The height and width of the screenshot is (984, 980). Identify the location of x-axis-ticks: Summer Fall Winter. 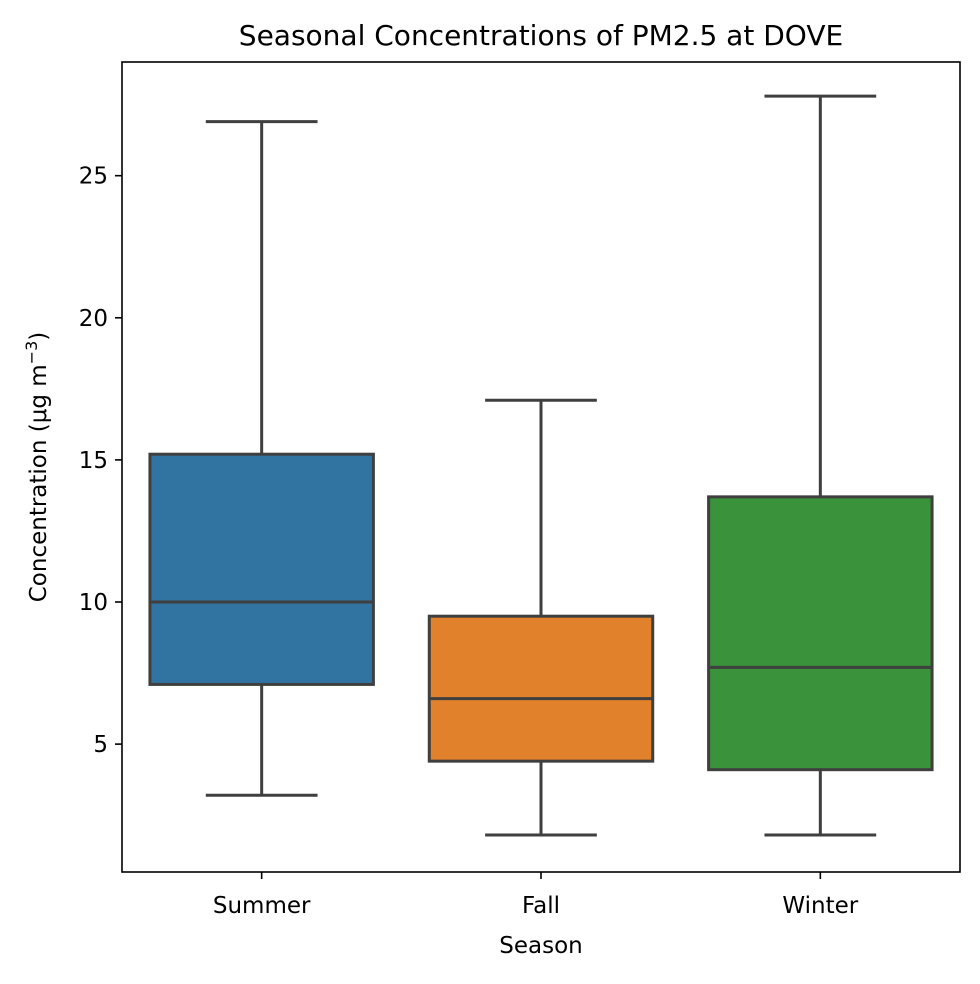
(536, 895).